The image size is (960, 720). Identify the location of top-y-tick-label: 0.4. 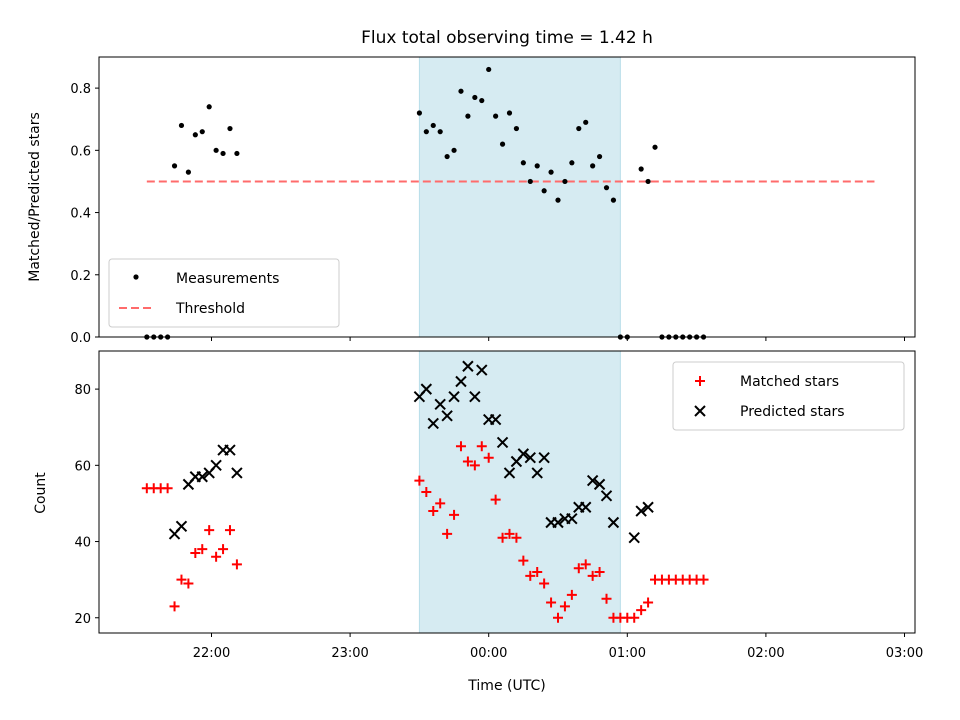
(80, 214).